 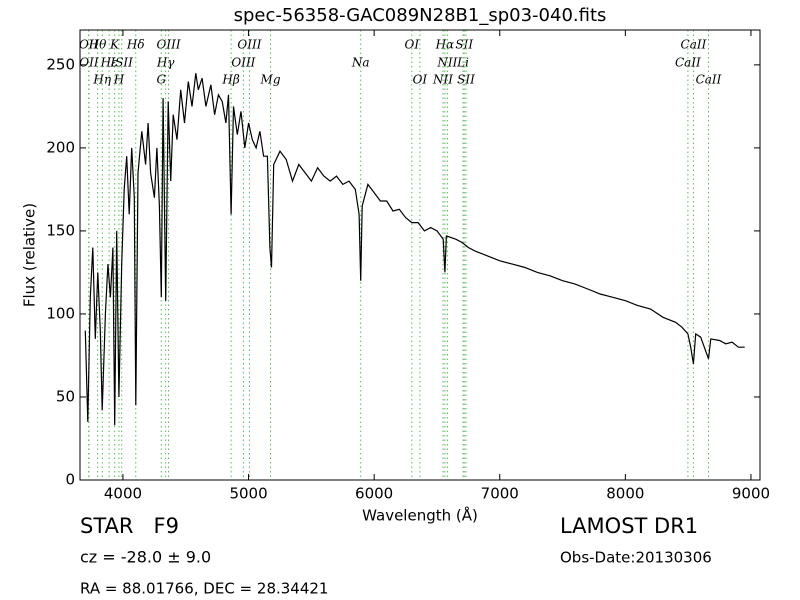 What do you see at coordinates (60, 147) in the screenshot?
I see `y-tick-label: 200` at bounding box center [60, 147].